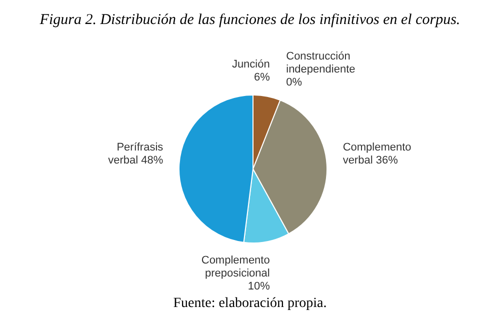 The width and height of the screenshot is (500, 330). Describe the element at coordinates (136, 153) in the screenshot. I see `slice-label: Perífrasis verbal 48%` at that location.